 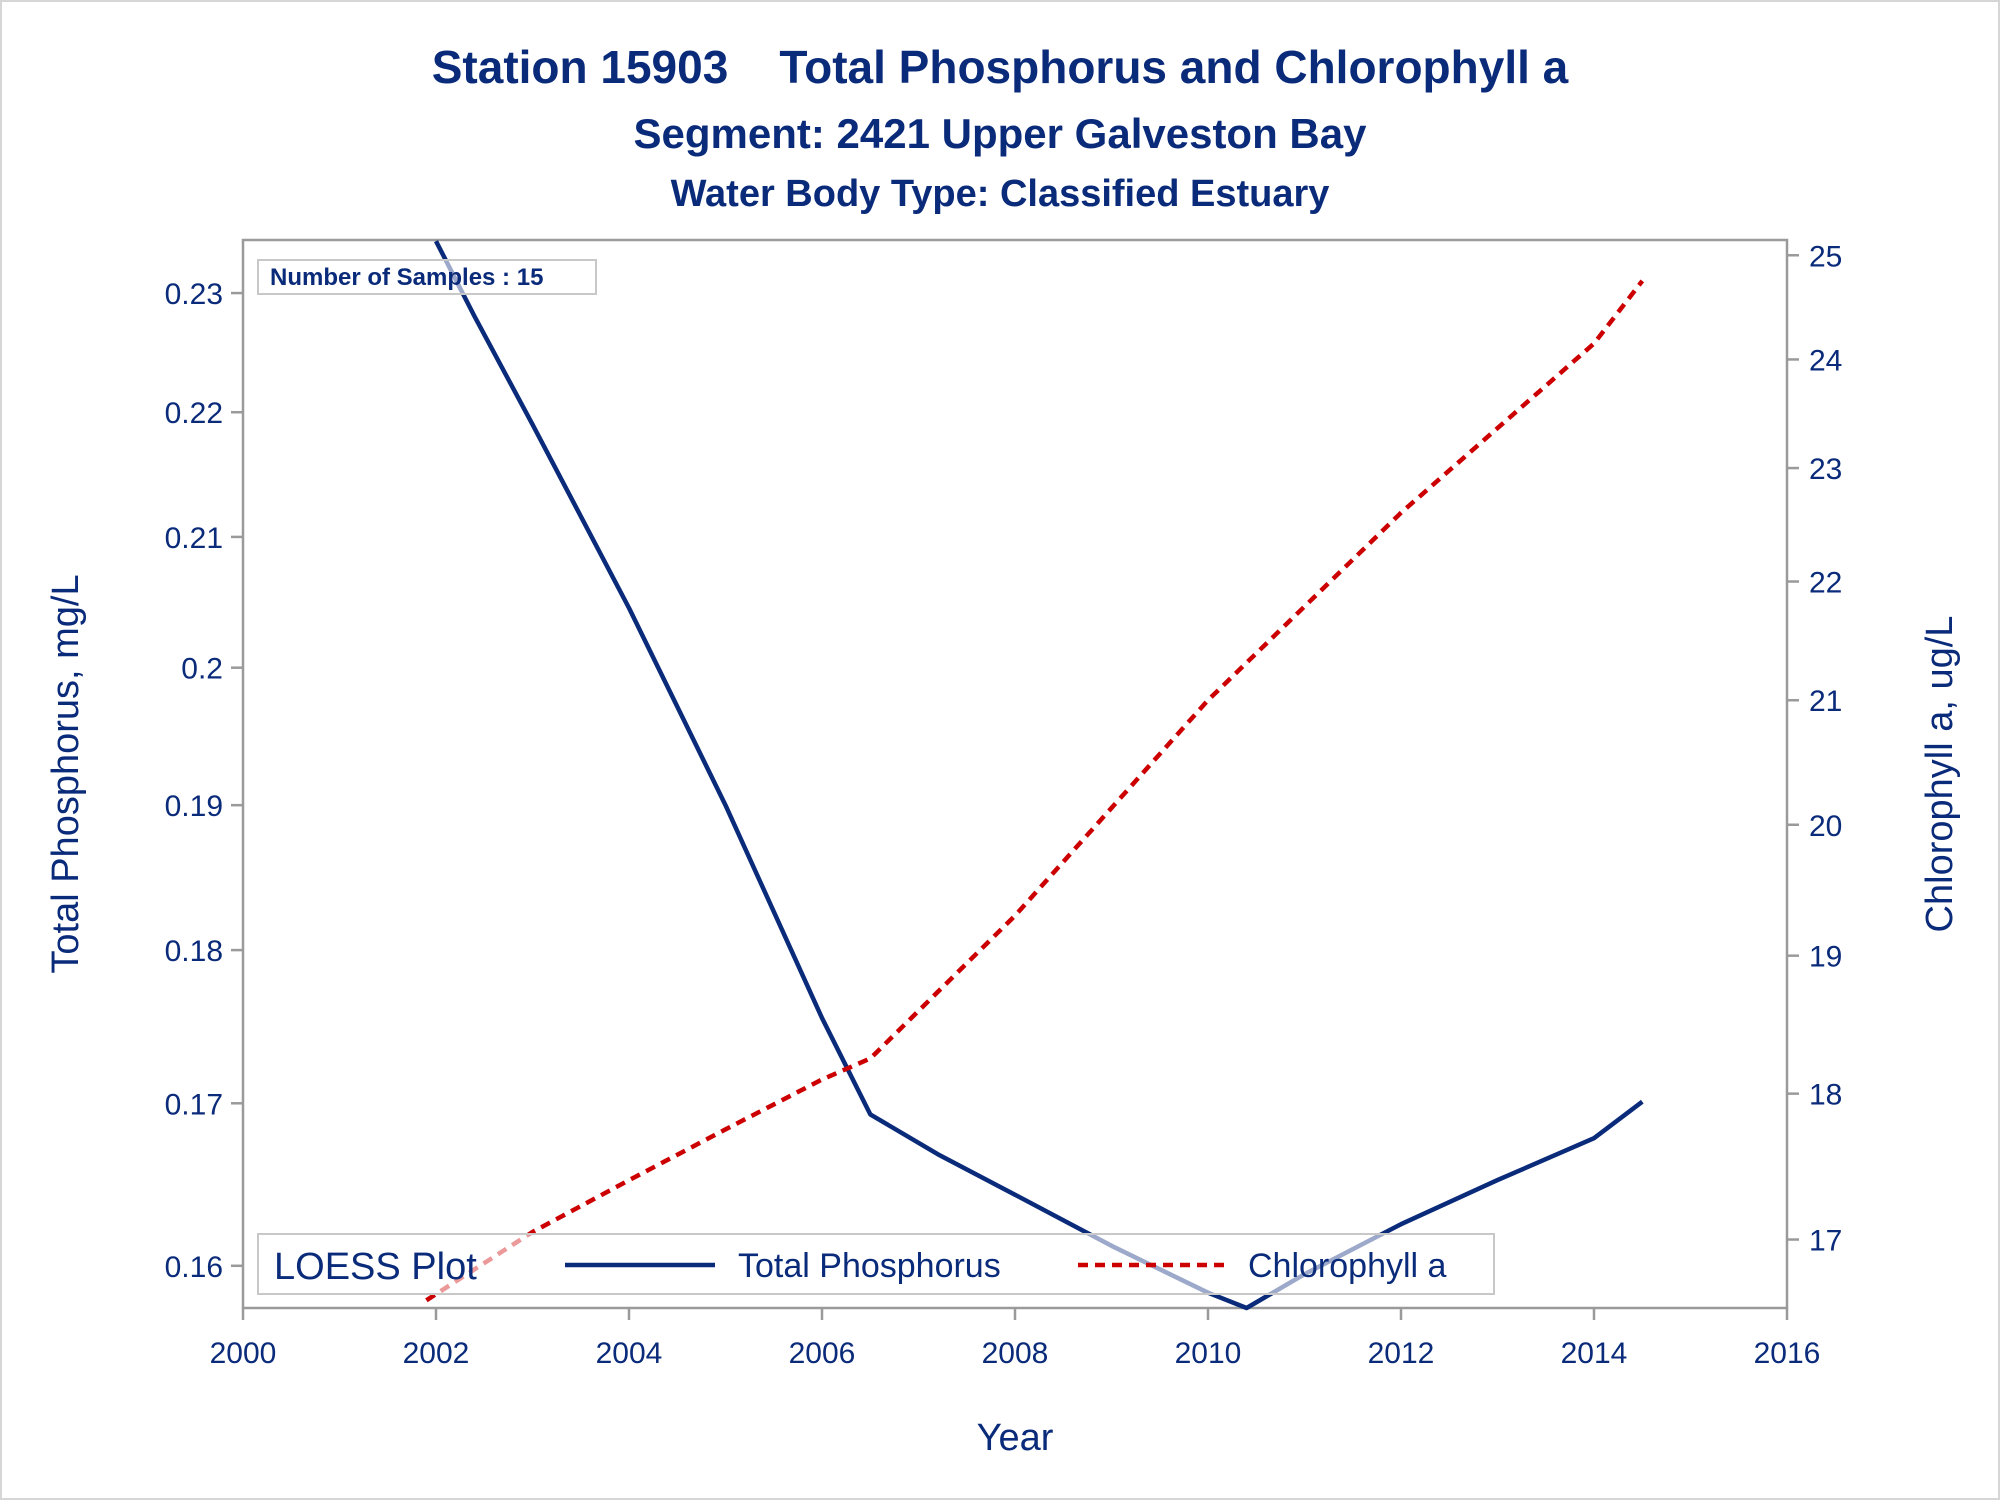 What do you see at coordinates (202, 669) in the screenshot?
I see `y-tick-label: 0.2` at bounding box center [202, 669].